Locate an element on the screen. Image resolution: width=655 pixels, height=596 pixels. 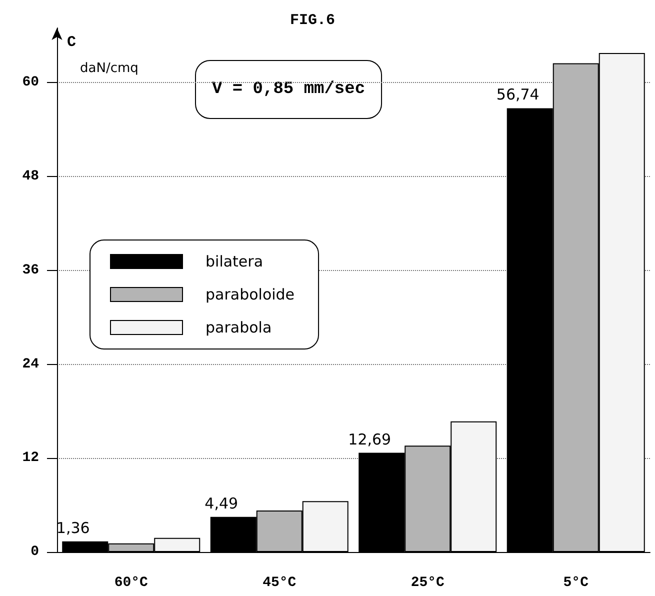
legend-label: parabola is located at coordinates (239, 327).